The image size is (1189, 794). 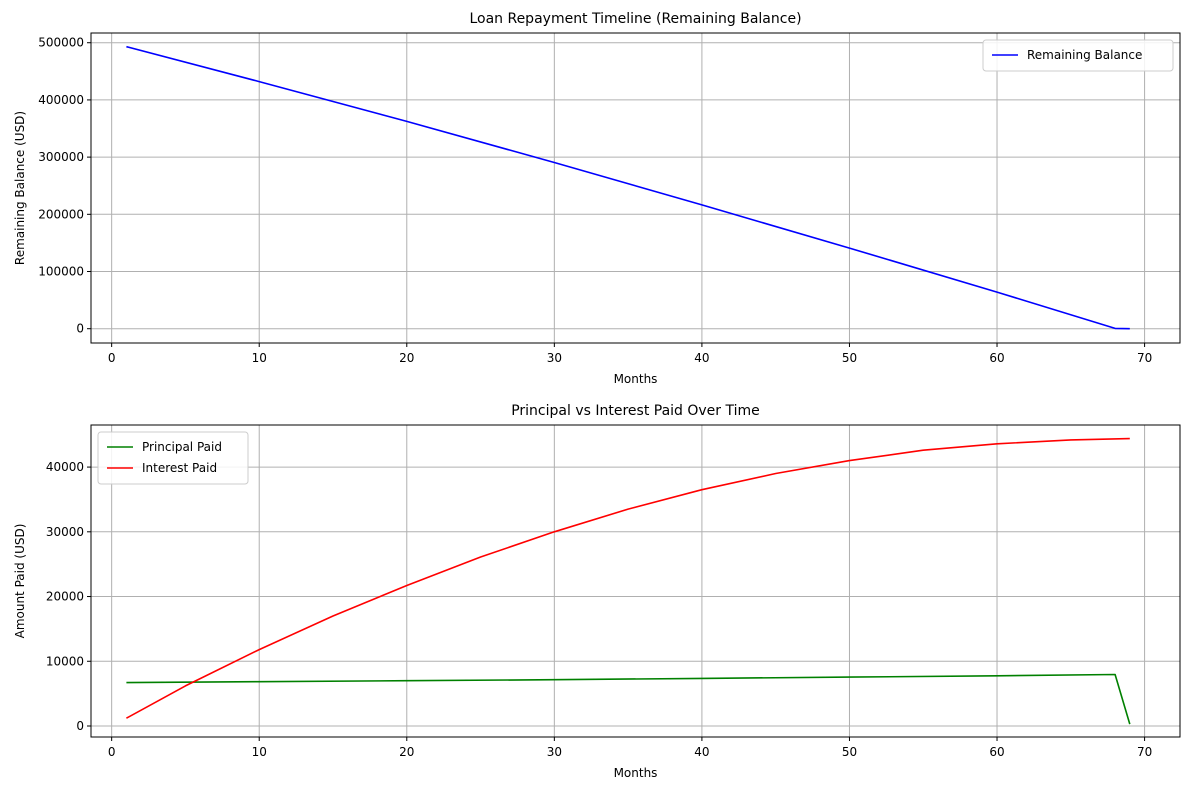 I want to click on balance-legend-box, so click(x=1078, y=55).